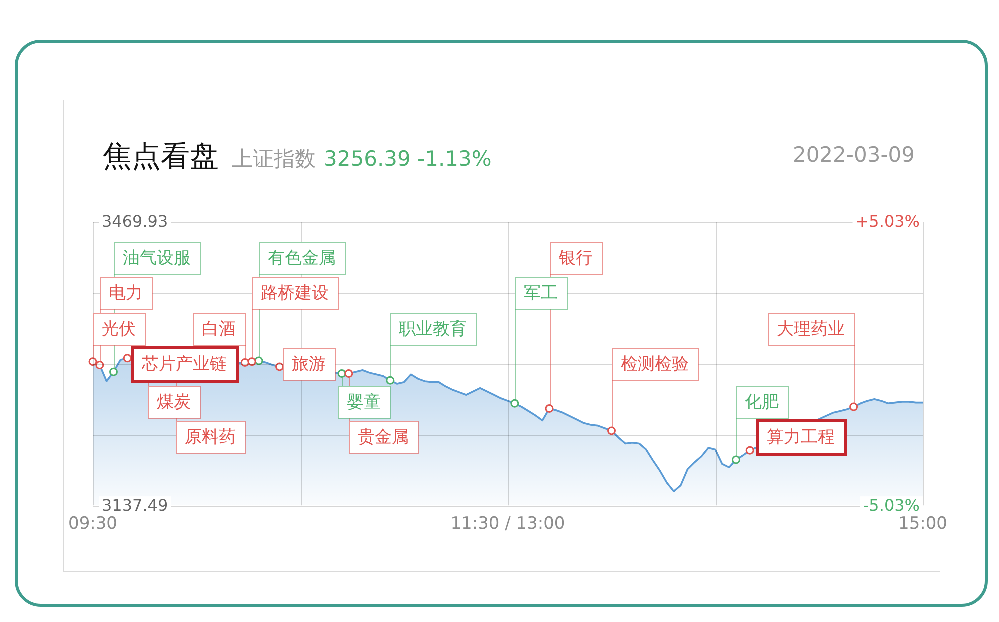  What do you see at coordinates (891, 505) in the screenshot?
I see `y2-tick-label: -5.03%` at bounding box center [891, 505].